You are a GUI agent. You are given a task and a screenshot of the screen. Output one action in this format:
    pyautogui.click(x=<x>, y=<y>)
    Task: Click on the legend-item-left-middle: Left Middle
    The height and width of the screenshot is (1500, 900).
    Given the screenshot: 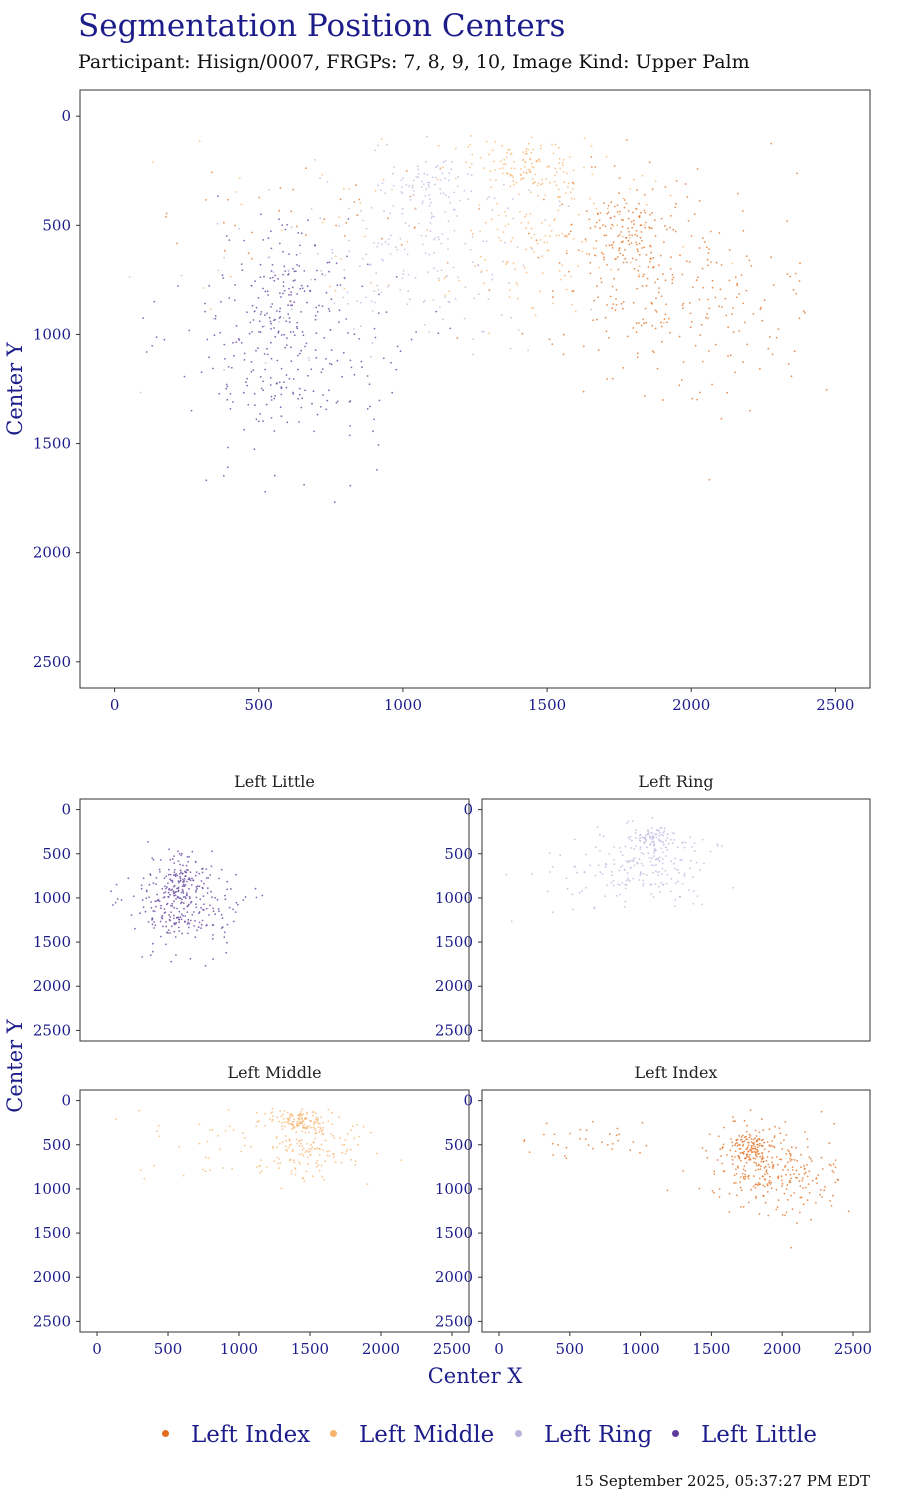 What is the action you would take?
    pyautogui.click(x=412, y=1435)
    